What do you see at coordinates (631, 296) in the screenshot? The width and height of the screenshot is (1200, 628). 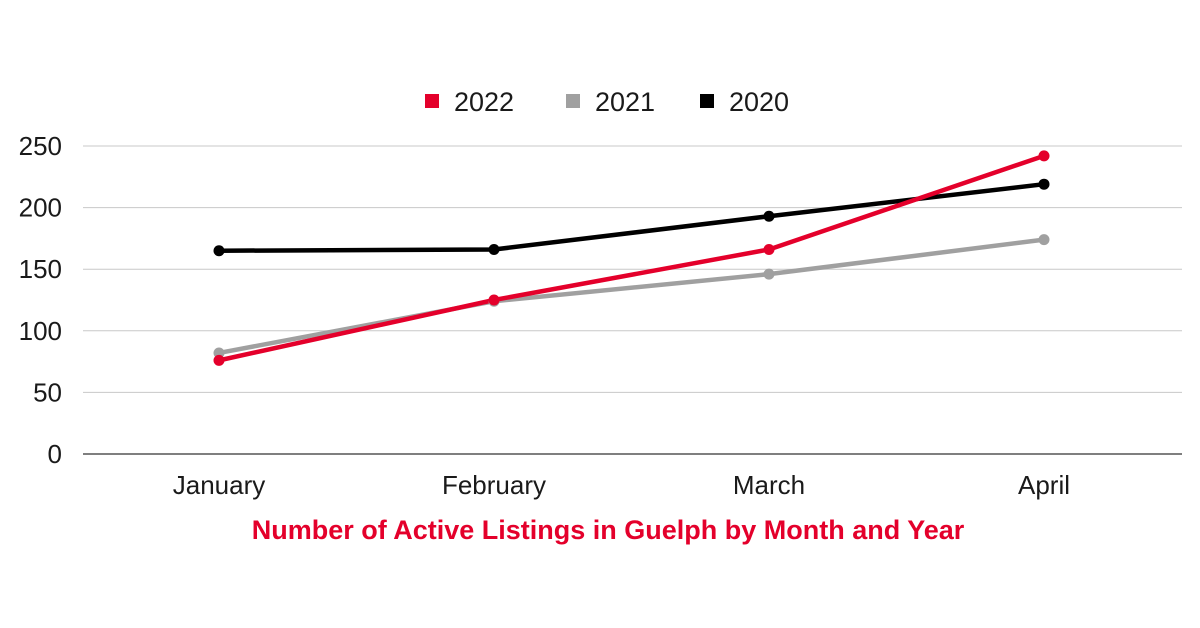 I see `series-line-2021` at bounding box center [631, 296].